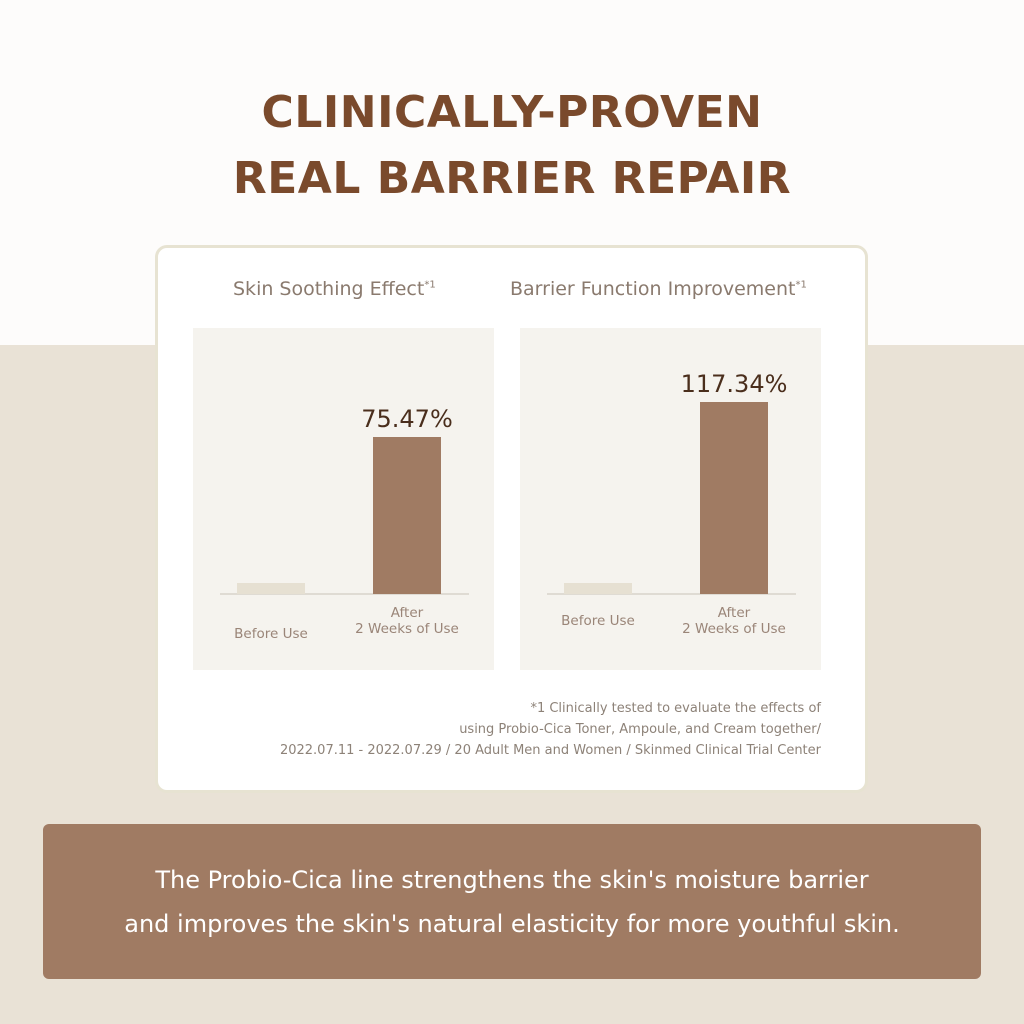  I want to click on page-title: CLINICALLY-PROVEN REAL BARRIER REPAIR, so click(512, 146).